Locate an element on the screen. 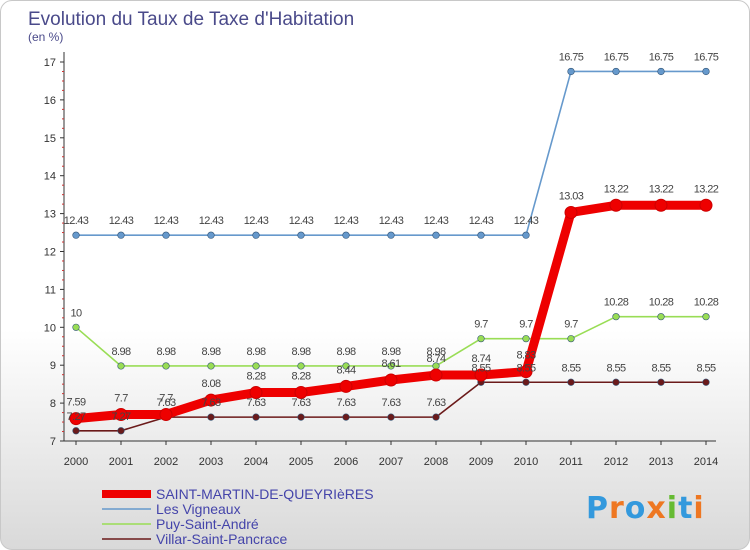  x-tick-label: 2009 is located at coordinates (481, 462).